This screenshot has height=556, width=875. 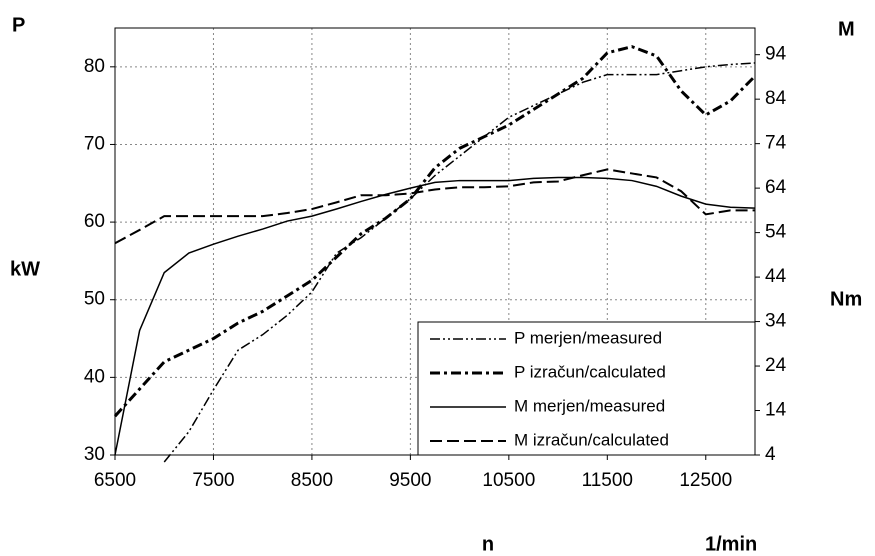 What do you see at coordinates (94, 221) in the screenshot?
I see `y-tick-label: 60` at bounding box center [94, 221].